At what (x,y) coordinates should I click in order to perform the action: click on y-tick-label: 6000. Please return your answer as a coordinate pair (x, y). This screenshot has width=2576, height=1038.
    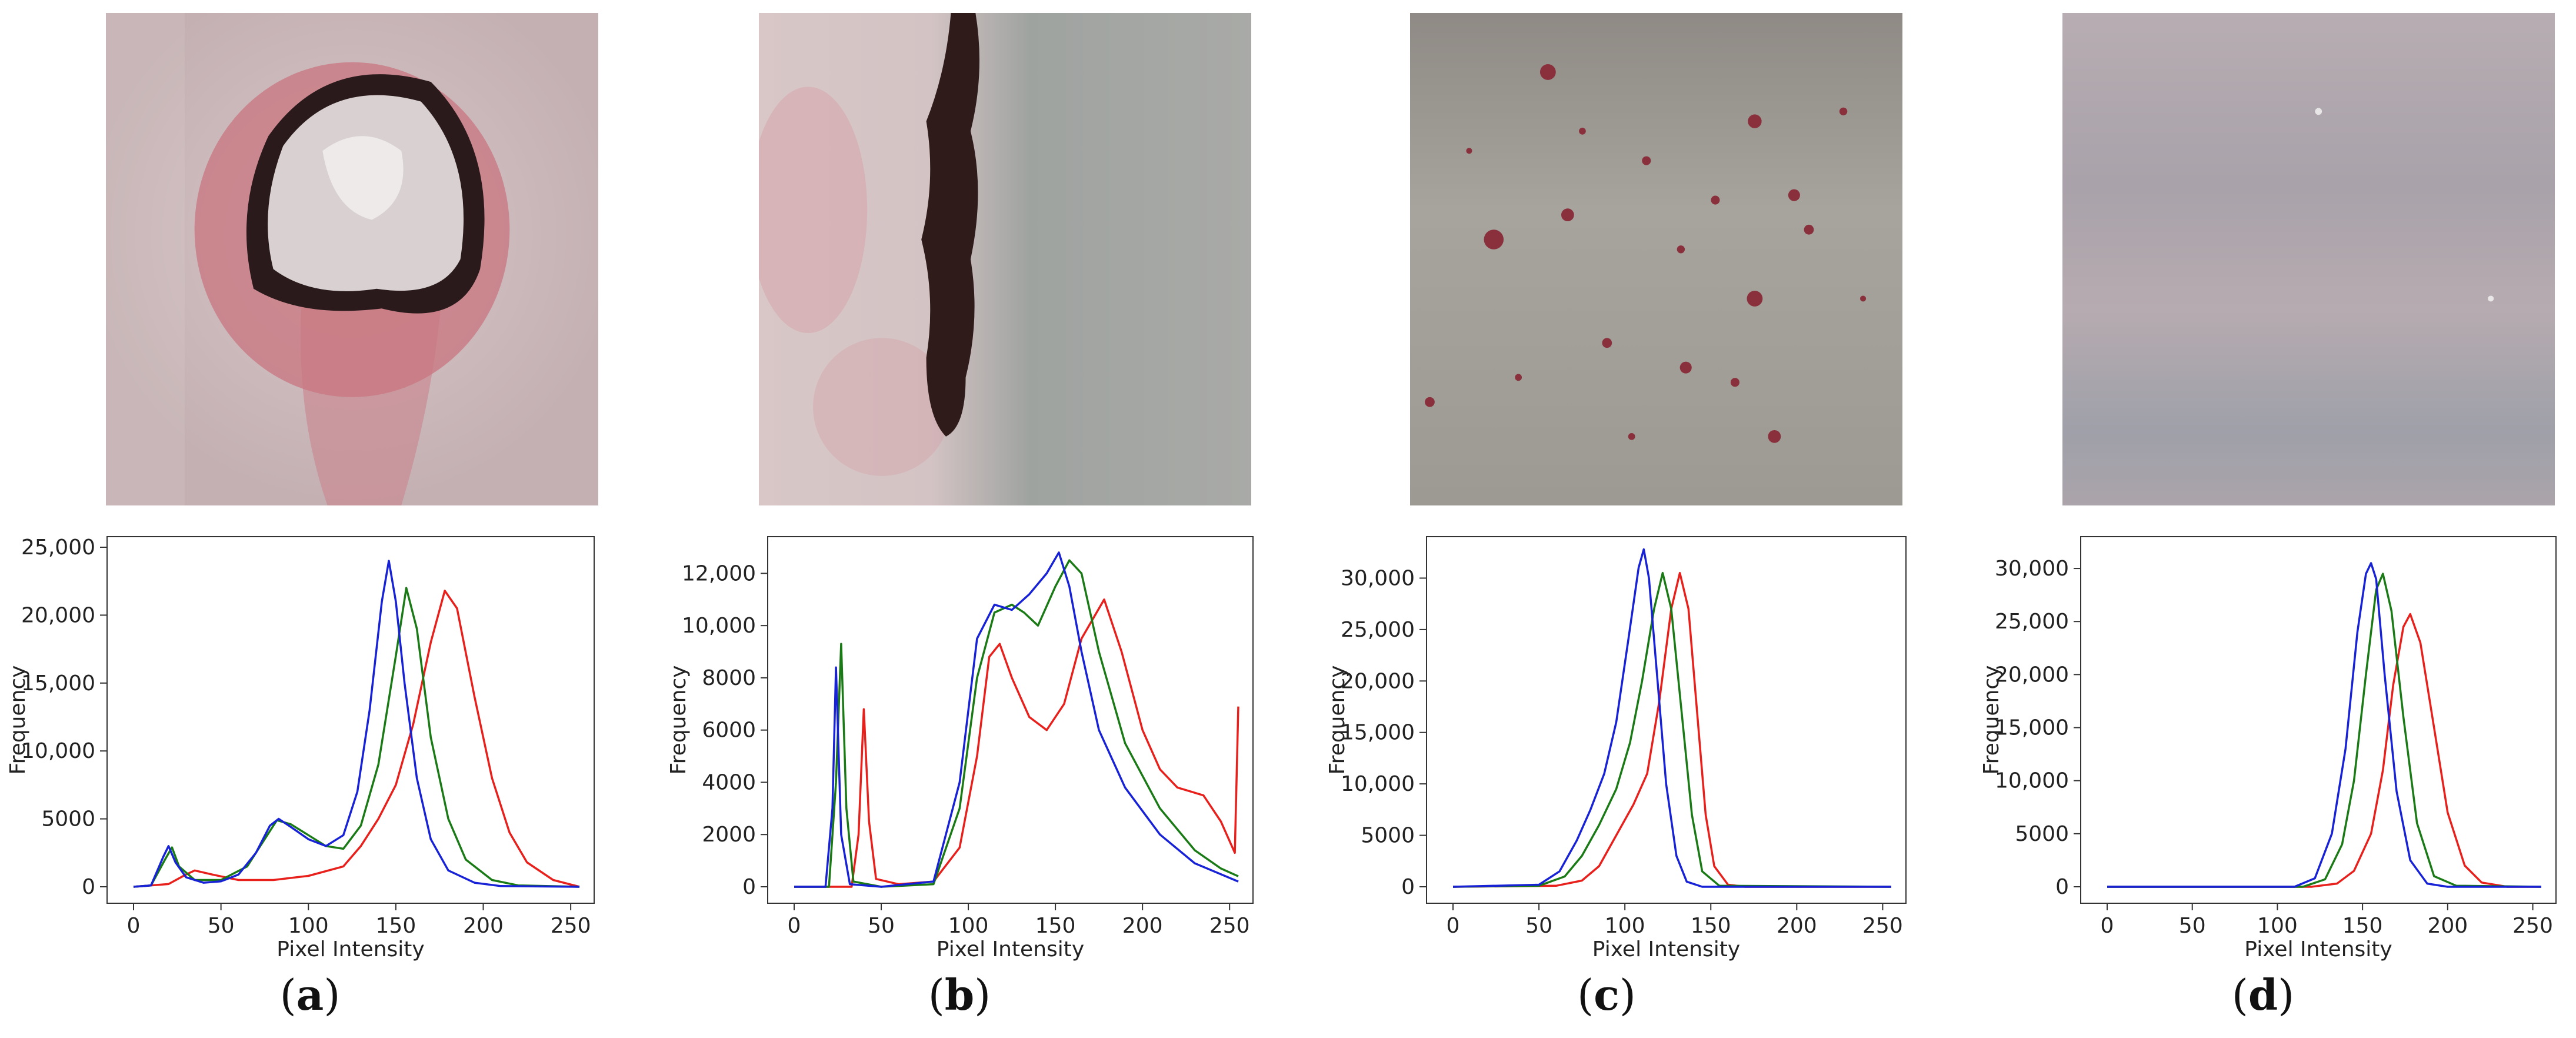
    Looking at the image, I should click on (729, 730).